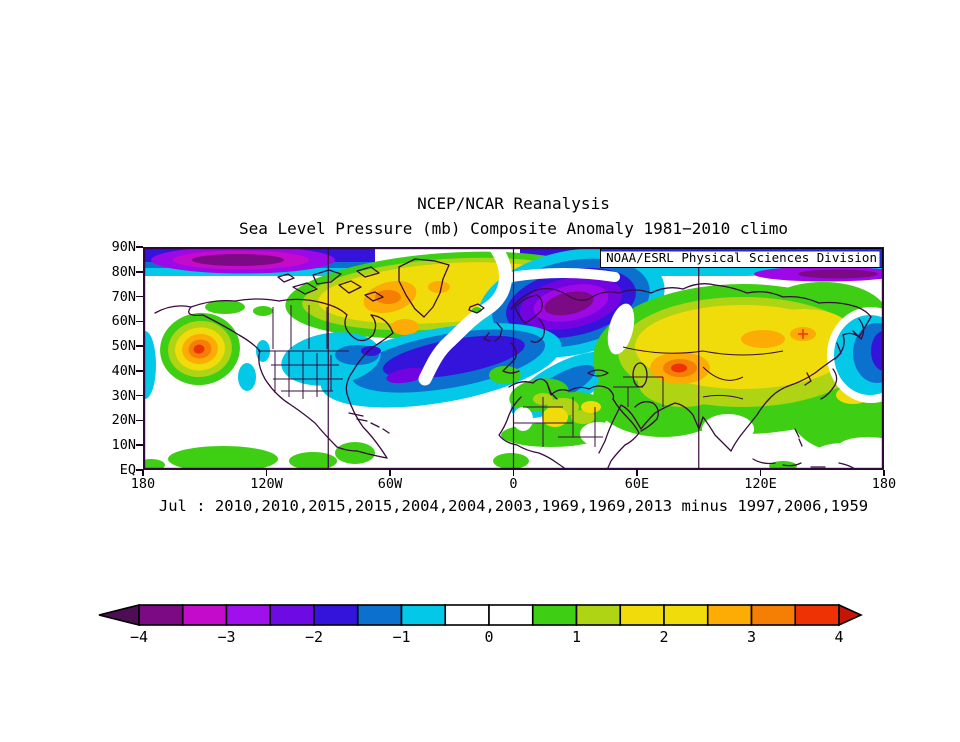  I want to click on lat-tick-label: 80N, so click(123, 271).